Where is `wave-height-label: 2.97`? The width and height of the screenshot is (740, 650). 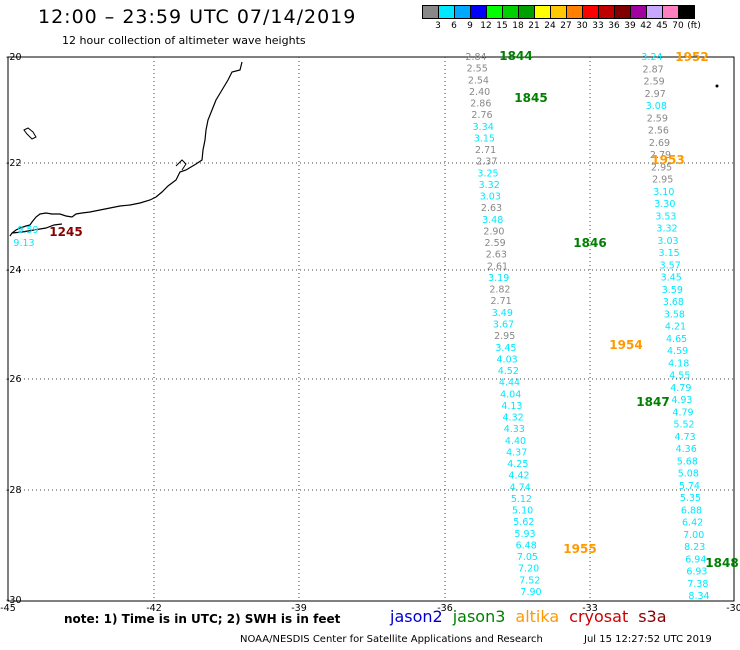
wave-height-label: 2.97 is located at coordinates (655, 94).